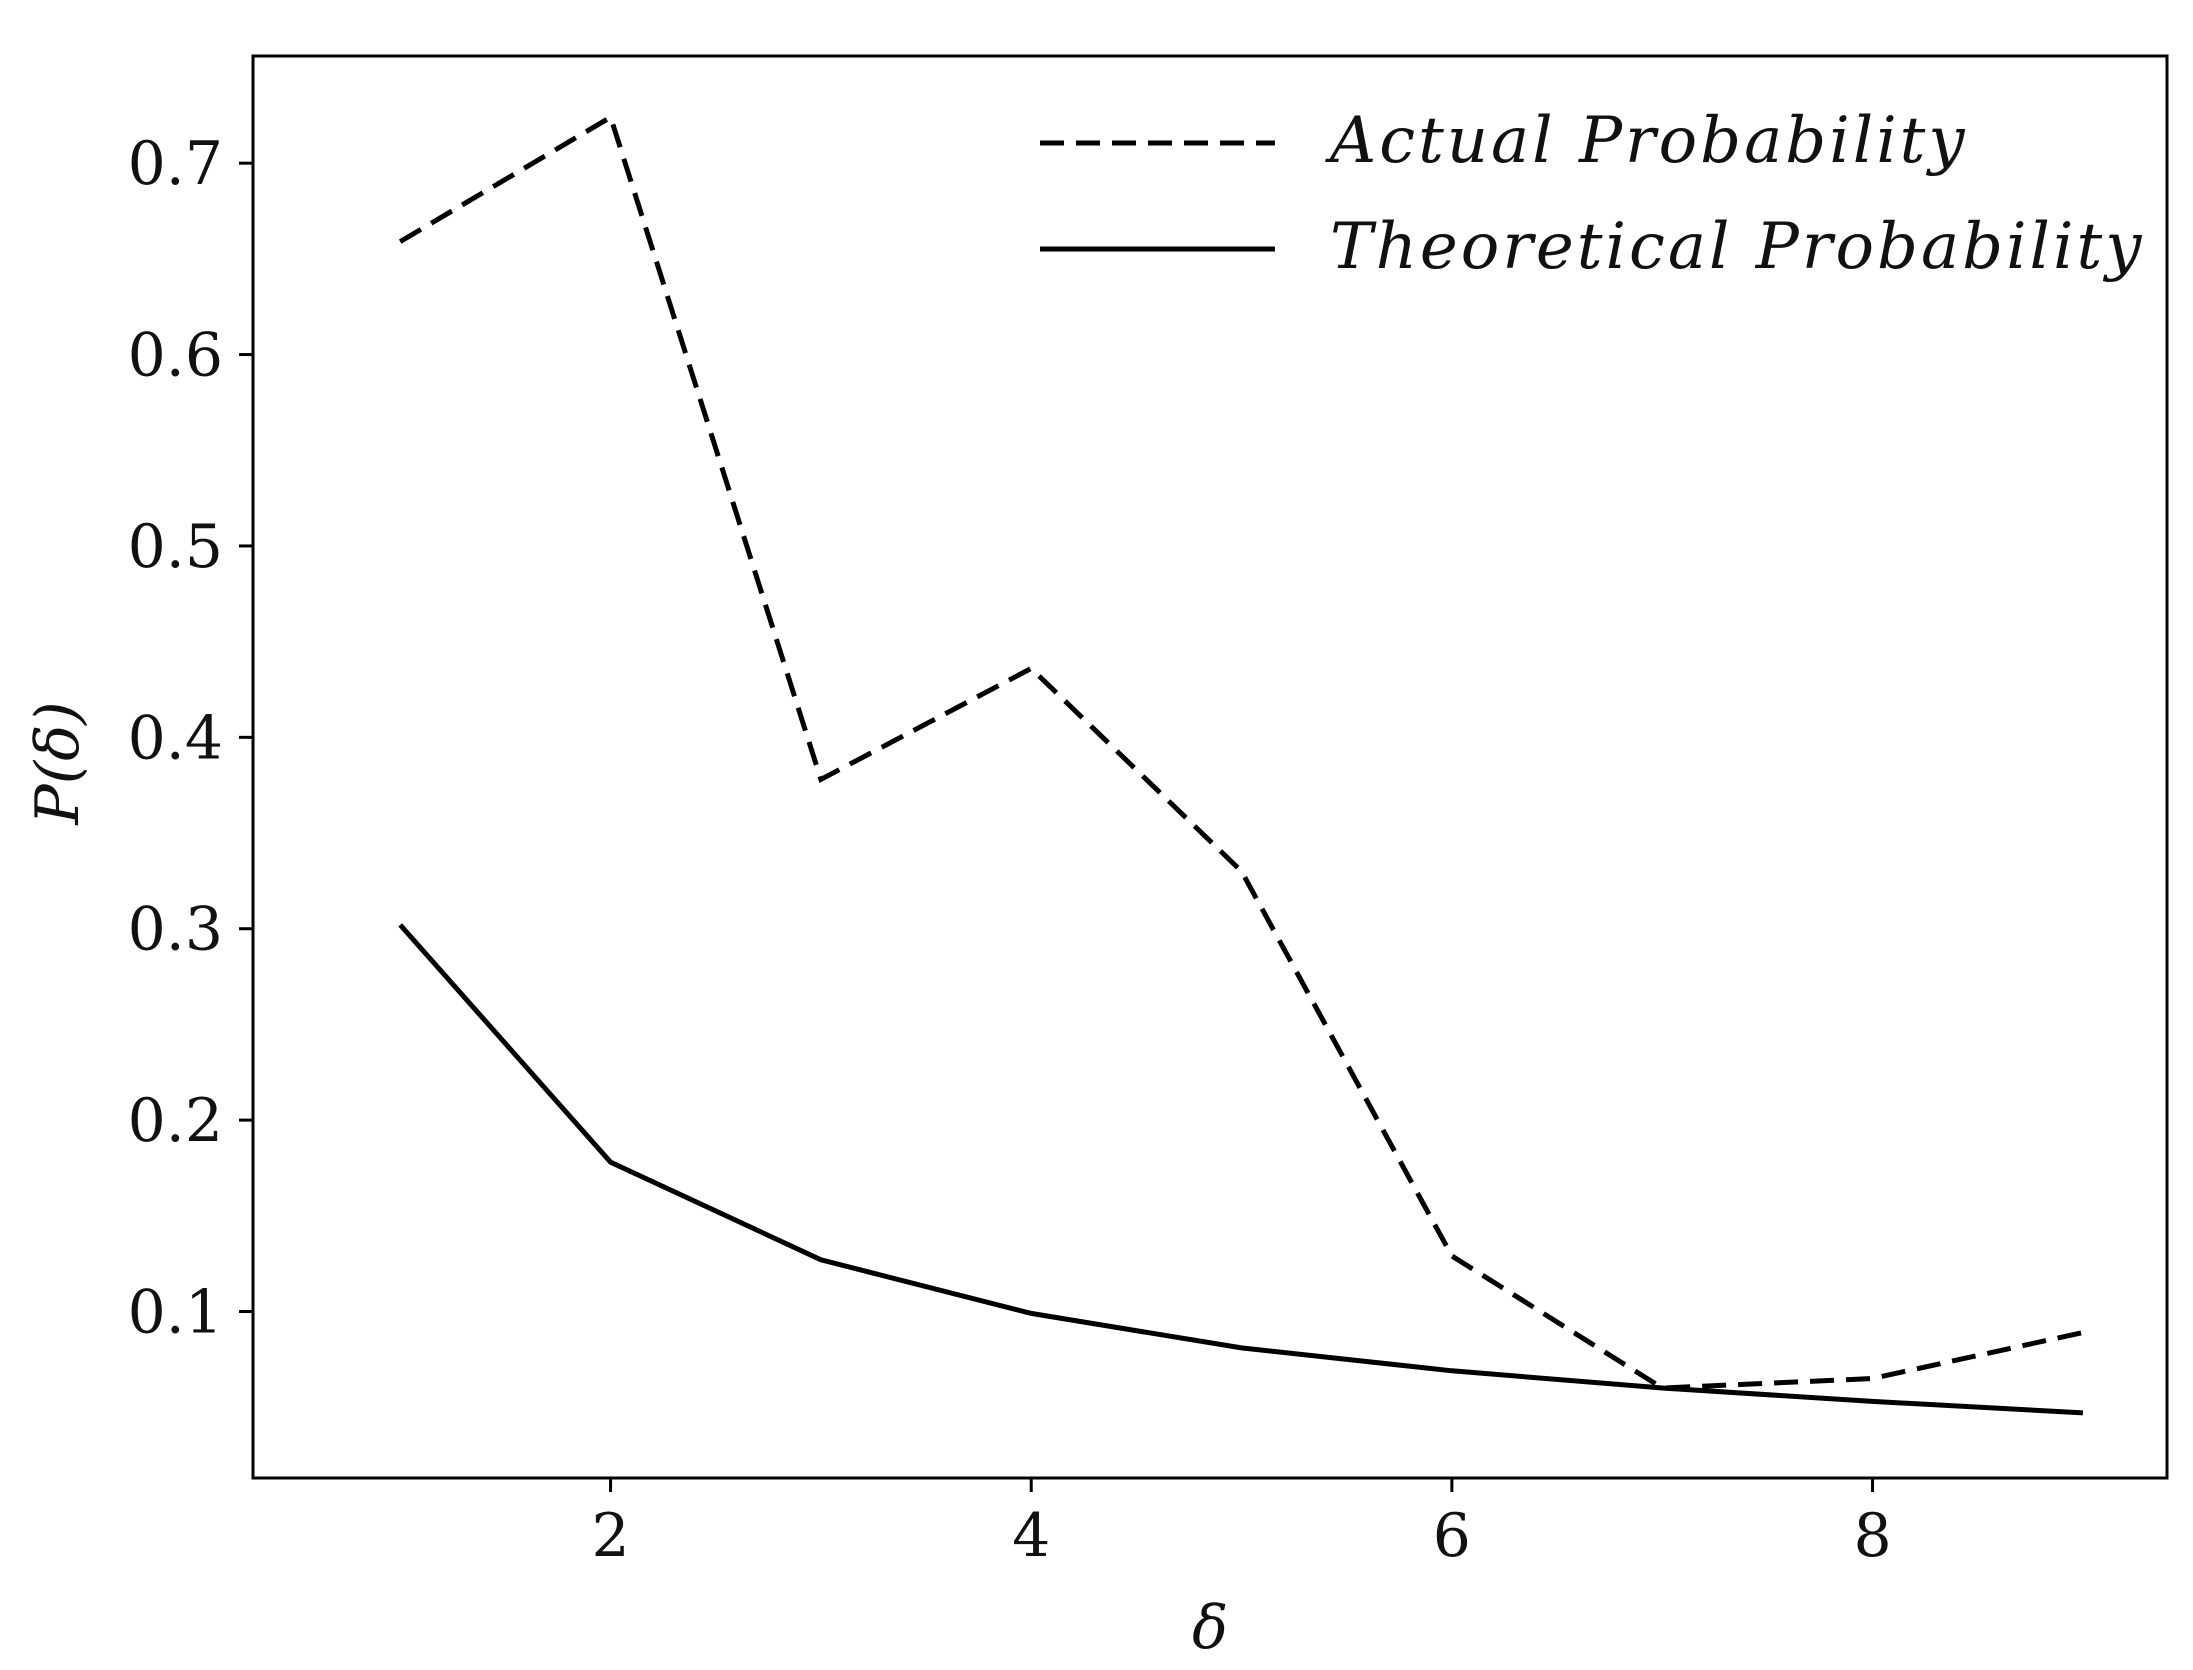 This screenshot has height=1670, width=2193. I want to click on x-tick-label: 8, so click(1872, 1536).